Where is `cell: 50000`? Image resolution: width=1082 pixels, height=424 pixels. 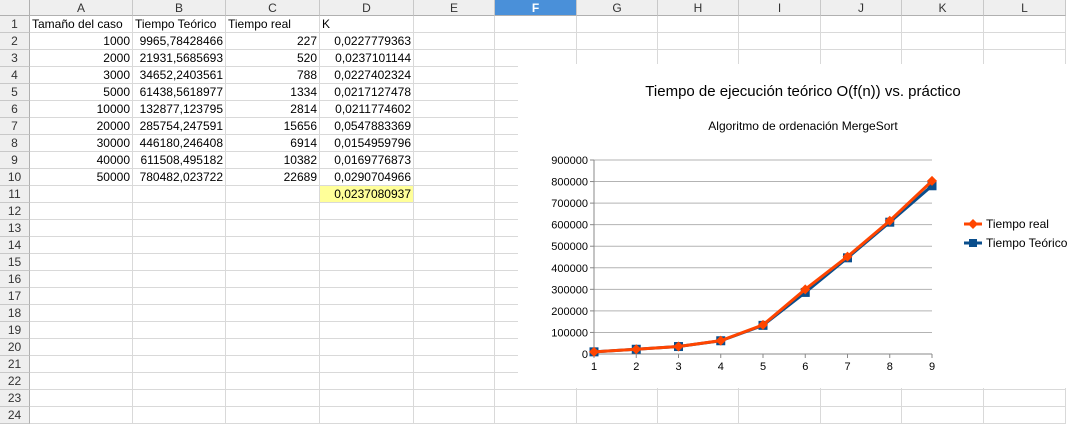
cell: 50000 is located at coordinates (81, 177).